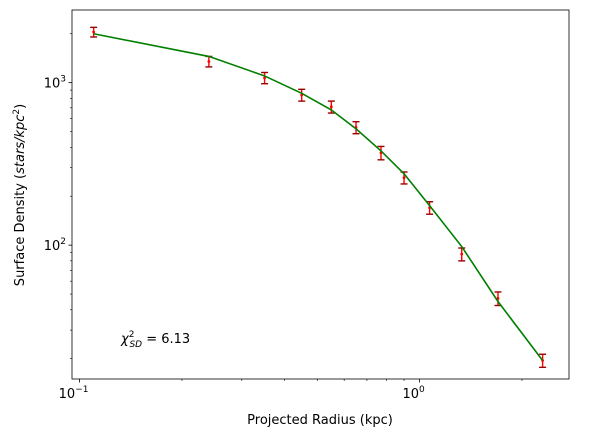 The image size is (599, 437). I want to click on y-tick-label-exponent: 3, so click(63, 80).